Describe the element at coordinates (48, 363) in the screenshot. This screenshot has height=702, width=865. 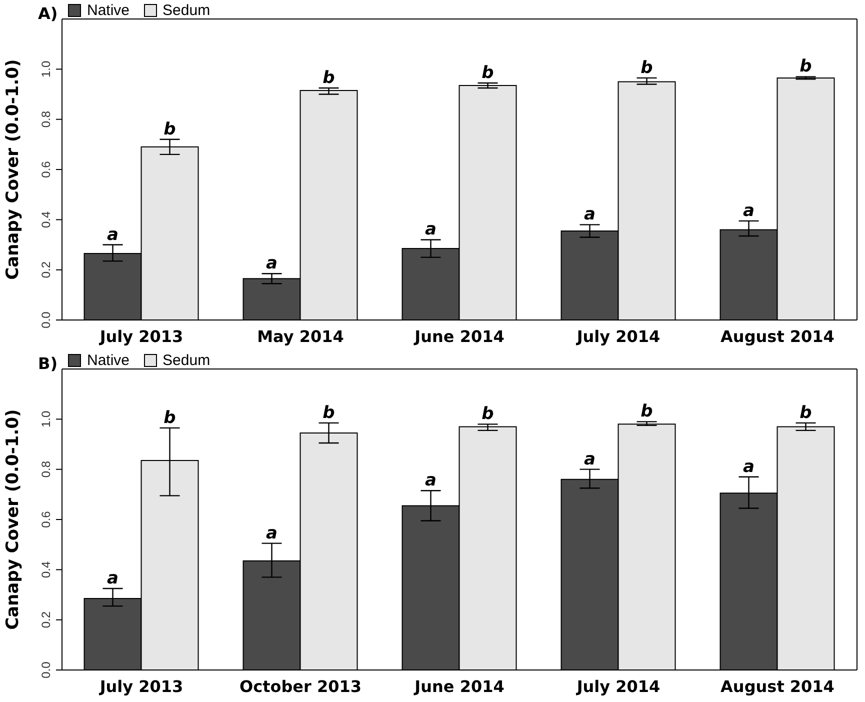
I see `chart-title: B)` at that location.